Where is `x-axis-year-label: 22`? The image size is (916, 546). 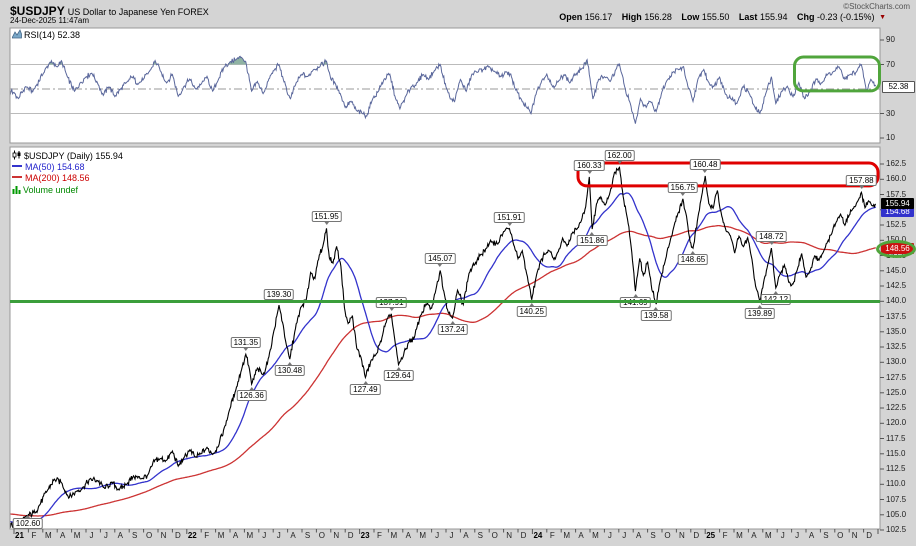 x-axis-year-label: 22 is located at coordinates (192, 535).